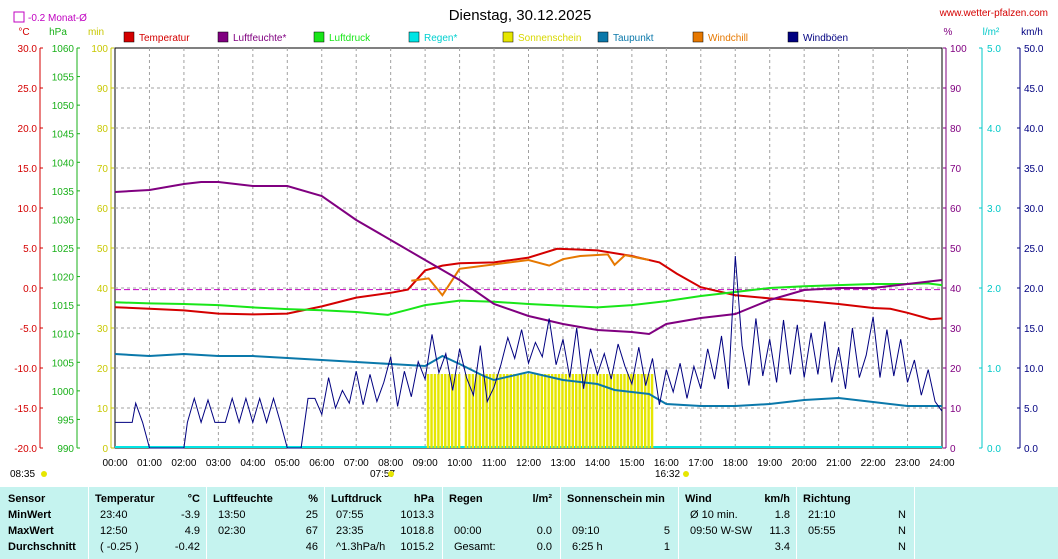 The width and height of the screenshot is (1058, 559). I want to click on press-axis-label: 990, so click(65, 449).